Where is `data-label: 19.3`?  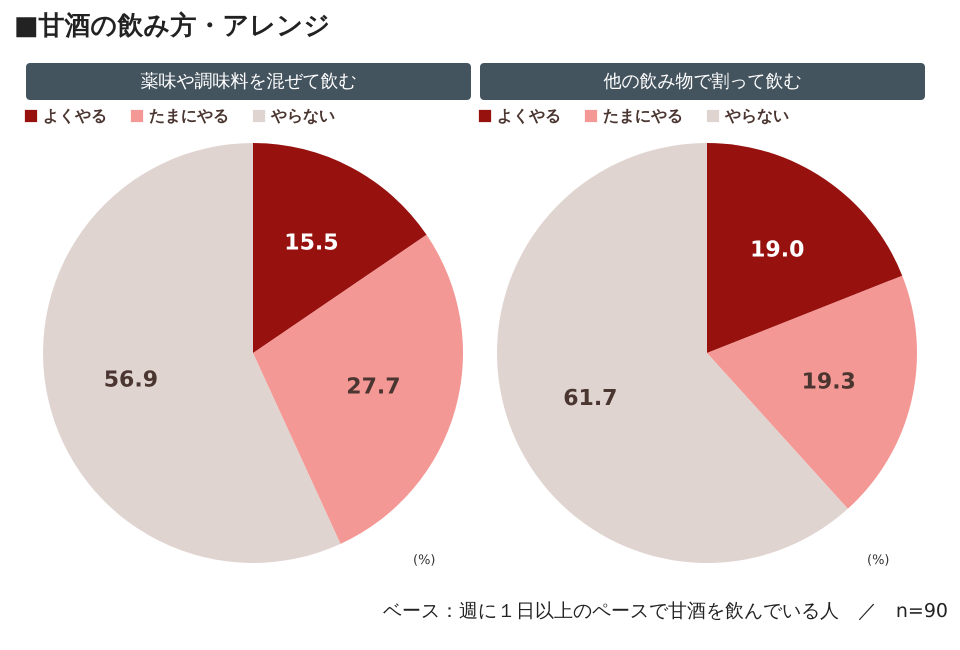 data-label: 19.3 is located at coordinates (829, 381).